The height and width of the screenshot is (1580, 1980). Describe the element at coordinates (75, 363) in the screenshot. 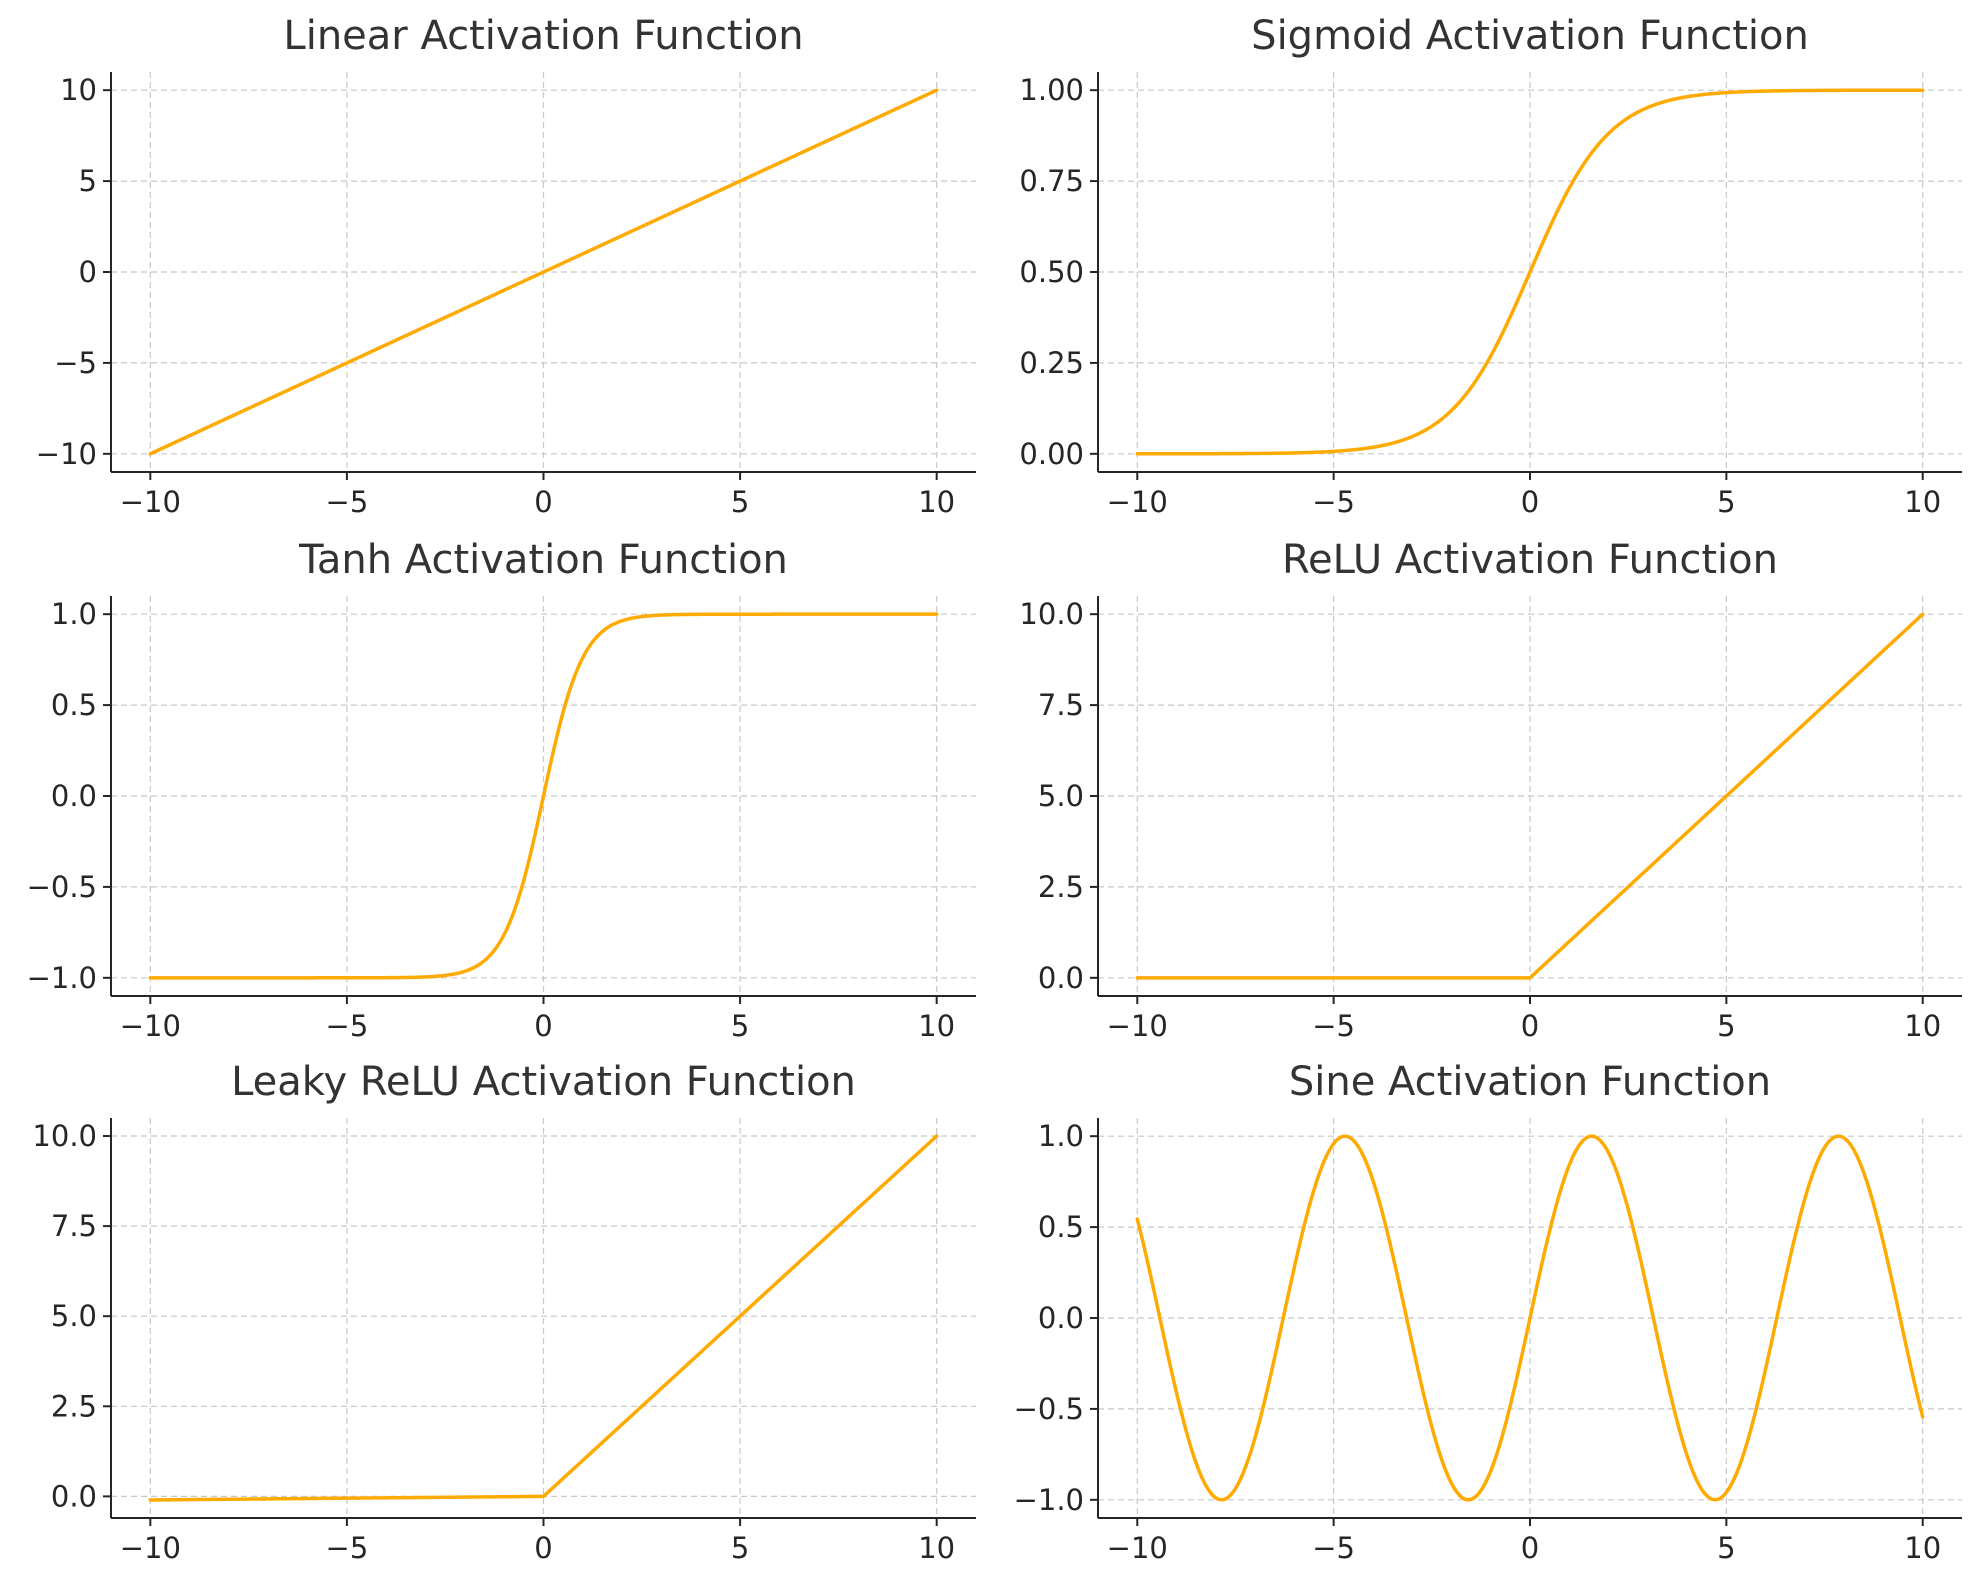

I see `y-tick-label: −5` at that location.